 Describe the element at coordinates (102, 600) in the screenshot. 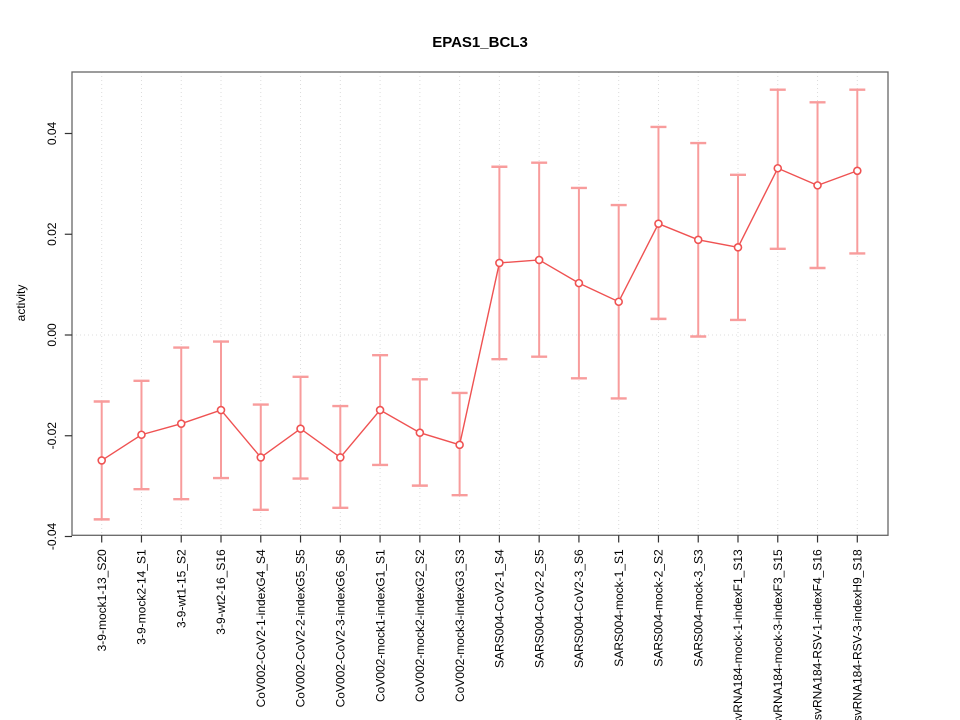

I see `x-tick-label: 3-9-mock1-13_S20` at that location.